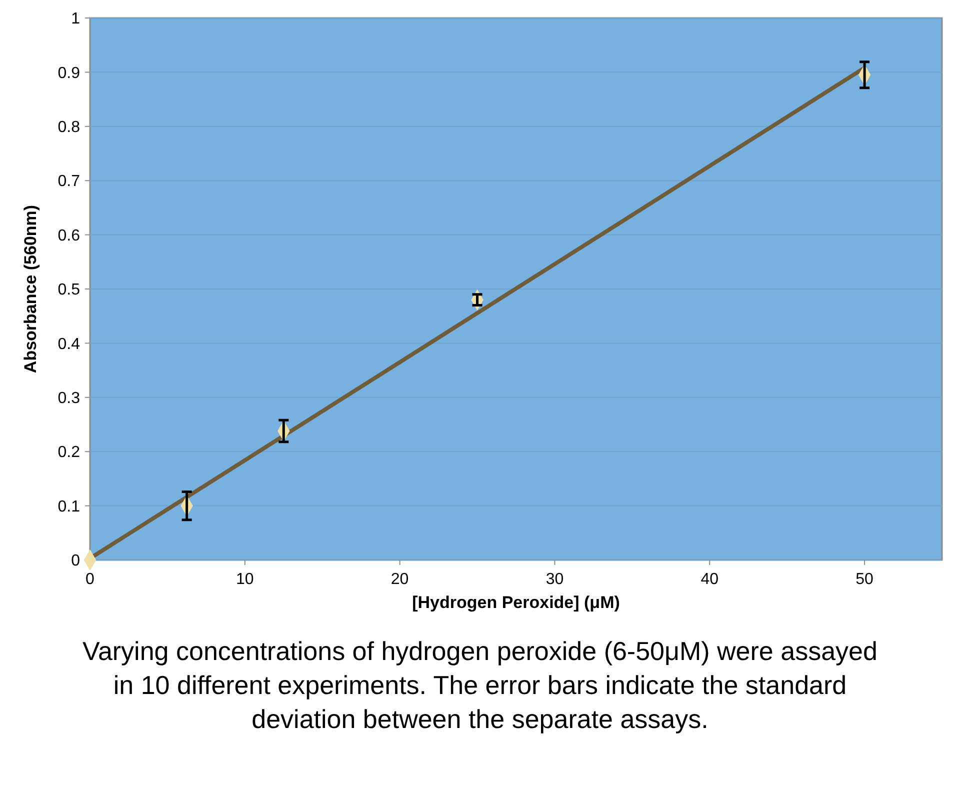  I want to click on y-axis-title: Absorbance (560nm), so click(30, 289).